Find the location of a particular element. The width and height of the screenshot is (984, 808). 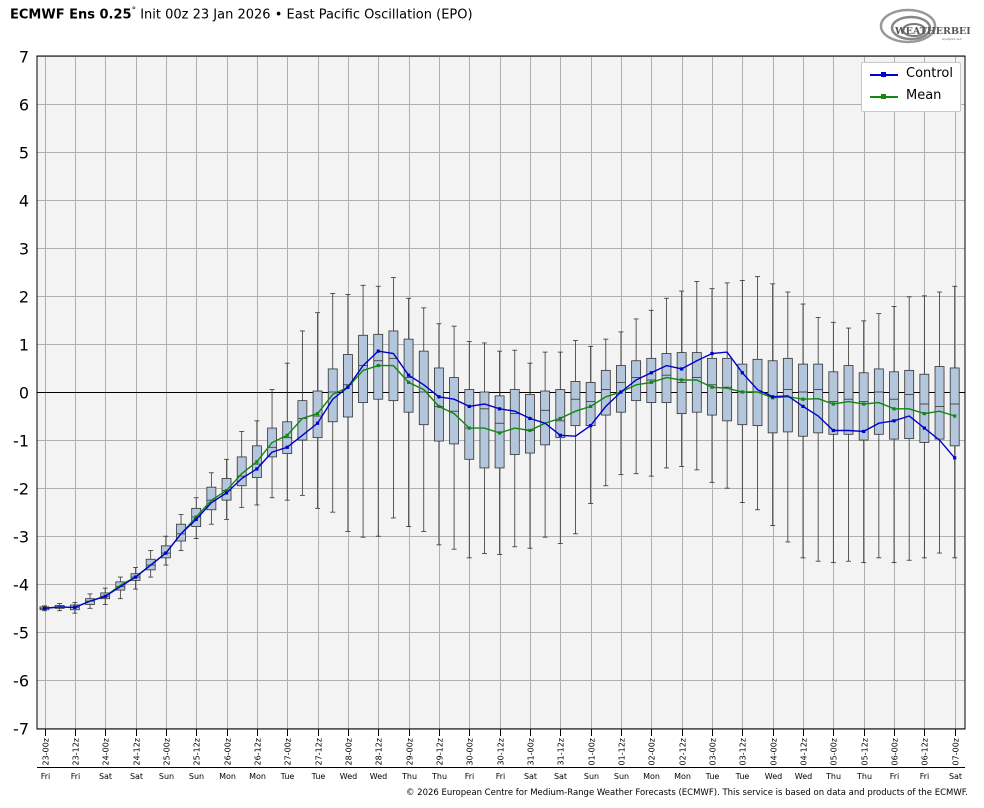

x-tick-label: 30-12z is located at coordinates (501, 751).